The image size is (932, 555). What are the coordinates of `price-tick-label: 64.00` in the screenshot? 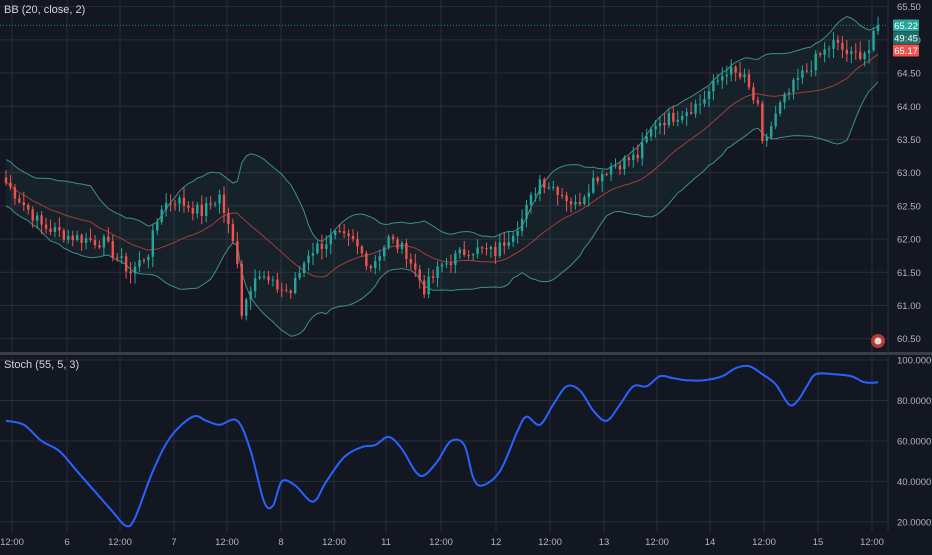 It's located at (909, 107).